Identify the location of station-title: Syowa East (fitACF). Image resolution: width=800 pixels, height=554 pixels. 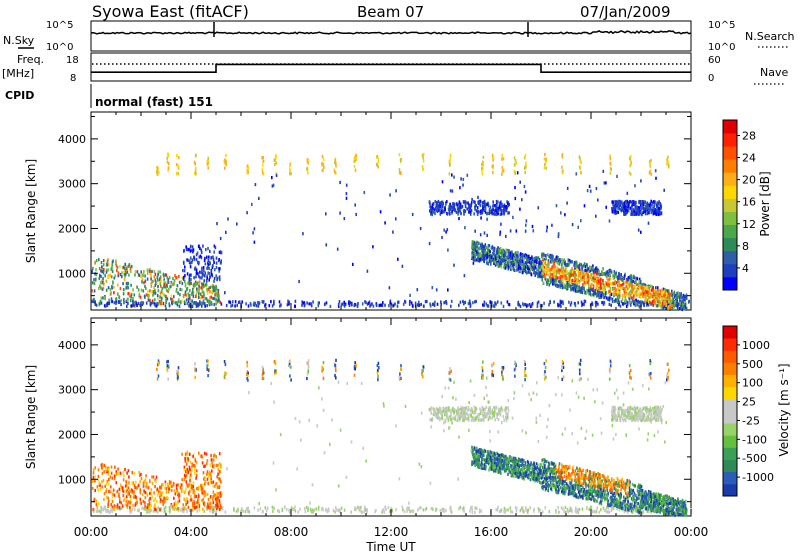
(170, 11).